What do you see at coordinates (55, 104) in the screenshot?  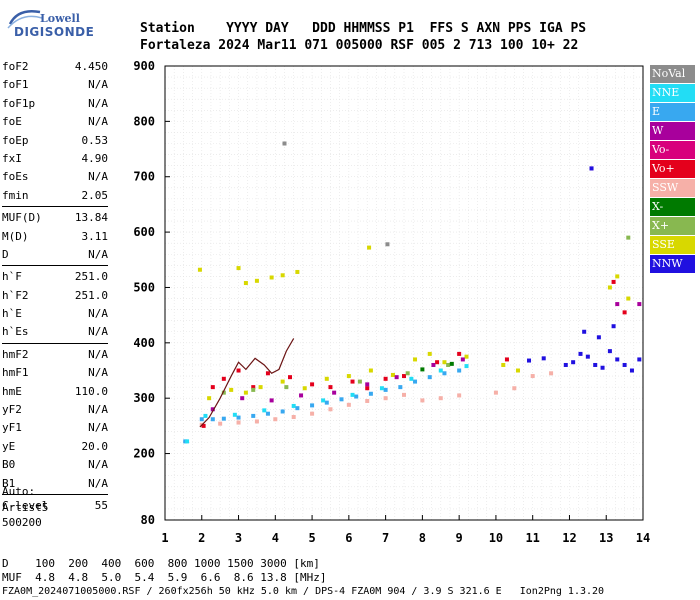 I see `param-row: foF1p N/A` at bounding box center [55, 104].